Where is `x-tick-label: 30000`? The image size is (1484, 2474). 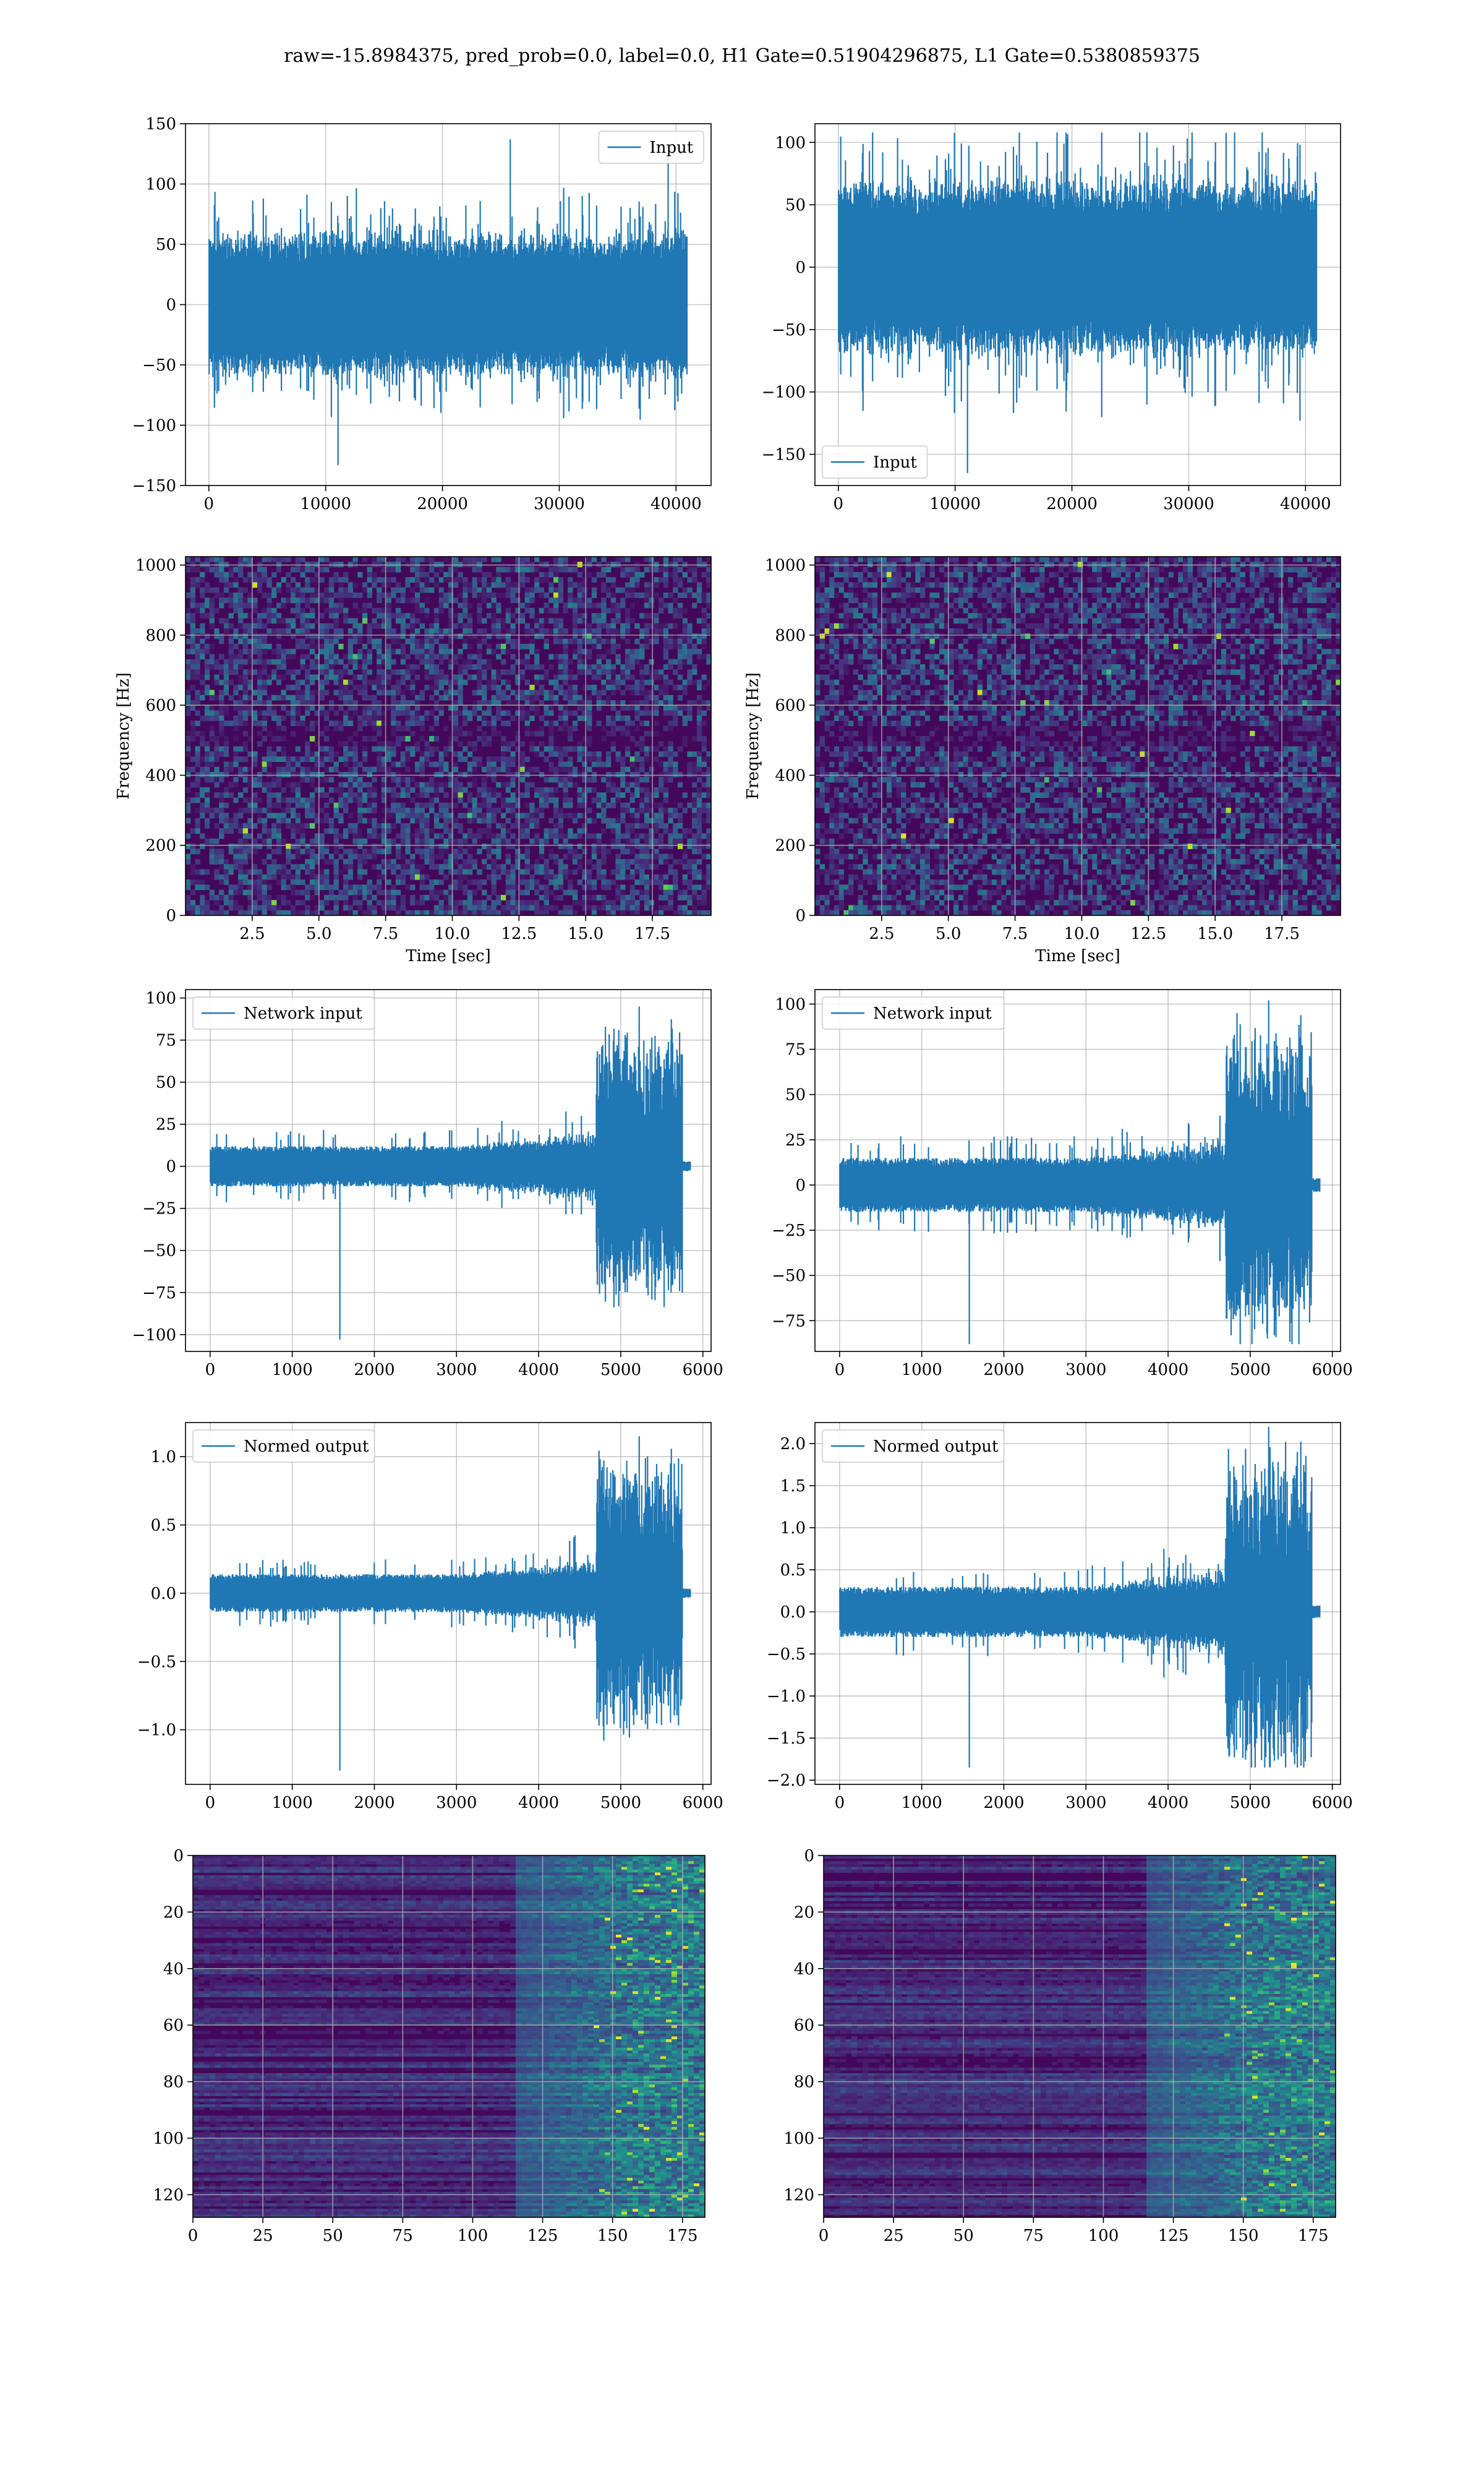 x-tick-label: 30000 is located at coordinates (1188, 504).